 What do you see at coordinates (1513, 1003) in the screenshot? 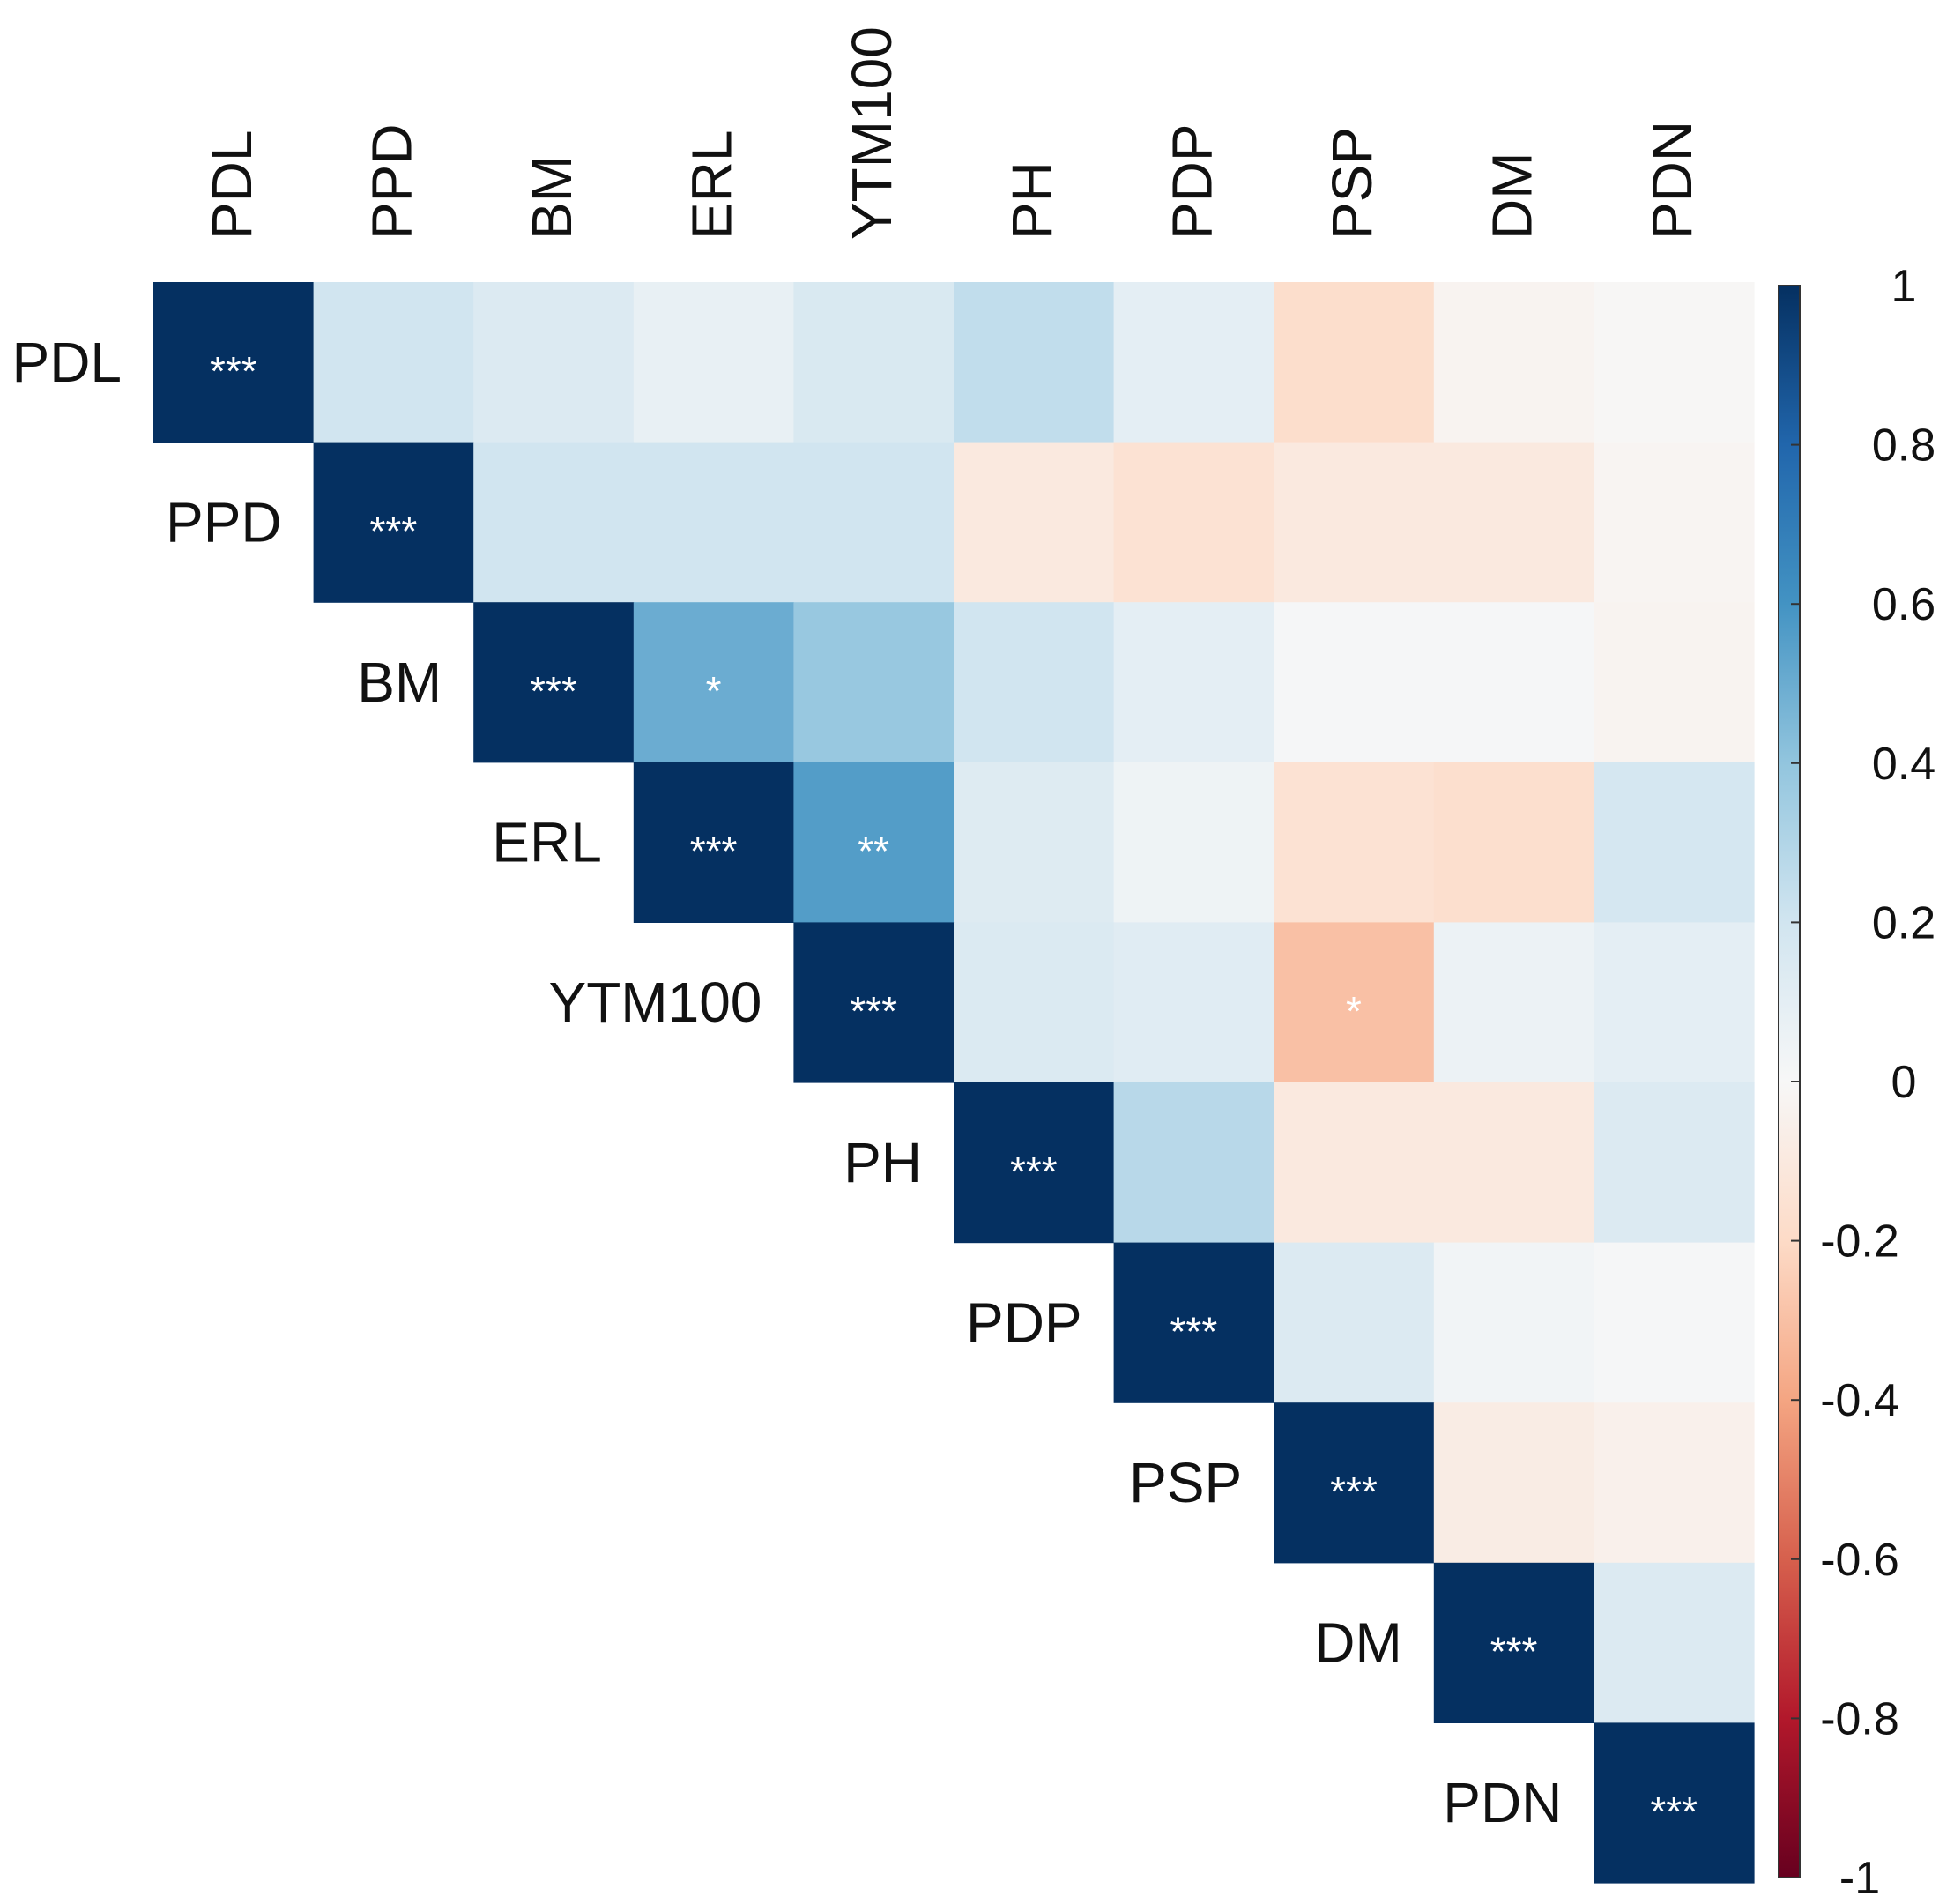
I see `cell-YTM100-DM` at bounding box center [1513, 1003].